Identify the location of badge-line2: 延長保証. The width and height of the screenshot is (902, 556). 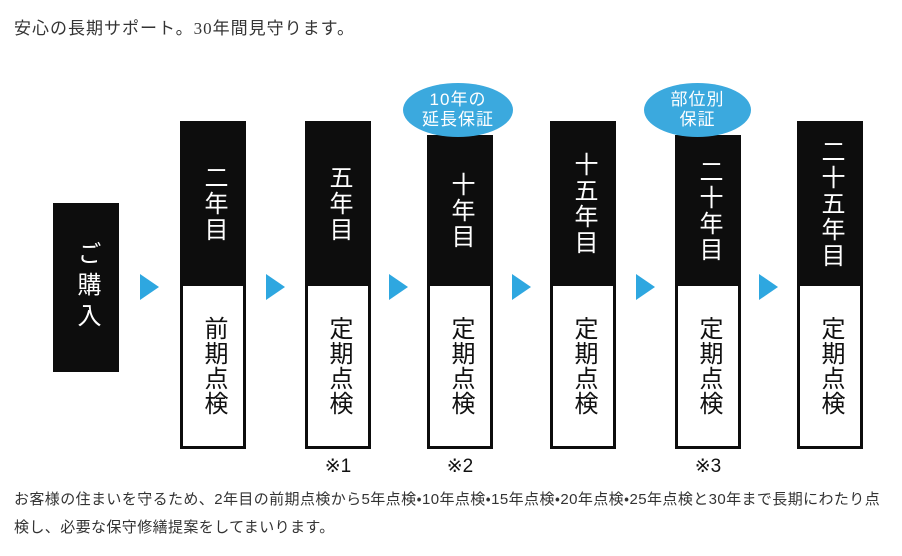
(458, 119).